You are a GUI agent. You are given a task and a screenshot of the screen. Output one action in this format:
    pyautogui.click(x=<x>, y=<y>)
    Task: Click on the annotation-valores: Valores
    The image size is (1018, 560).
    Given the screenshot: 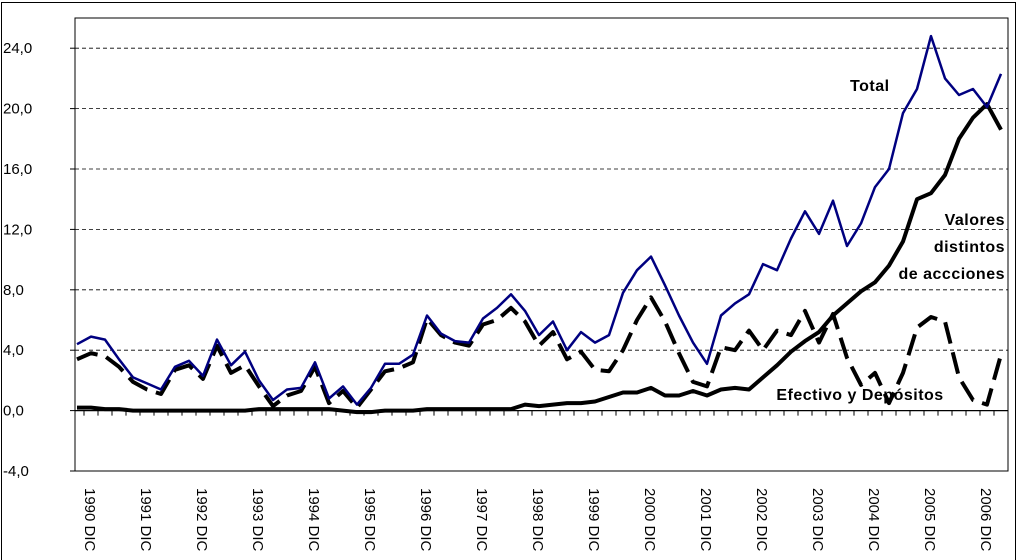 What is the action you would take?
    pyautogui.click(x=975, y=220)
    